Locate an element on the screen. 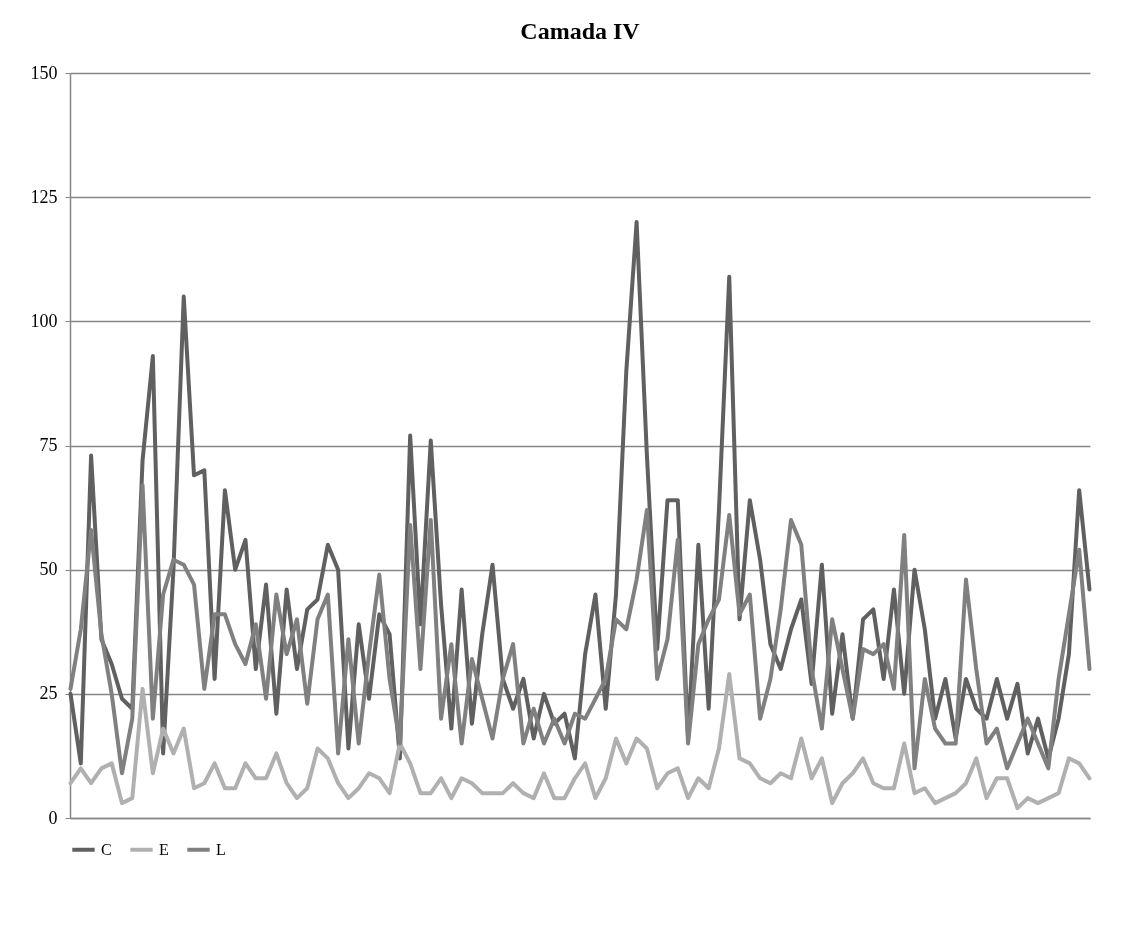  legend-label: E is located at coordinates (164, 849).